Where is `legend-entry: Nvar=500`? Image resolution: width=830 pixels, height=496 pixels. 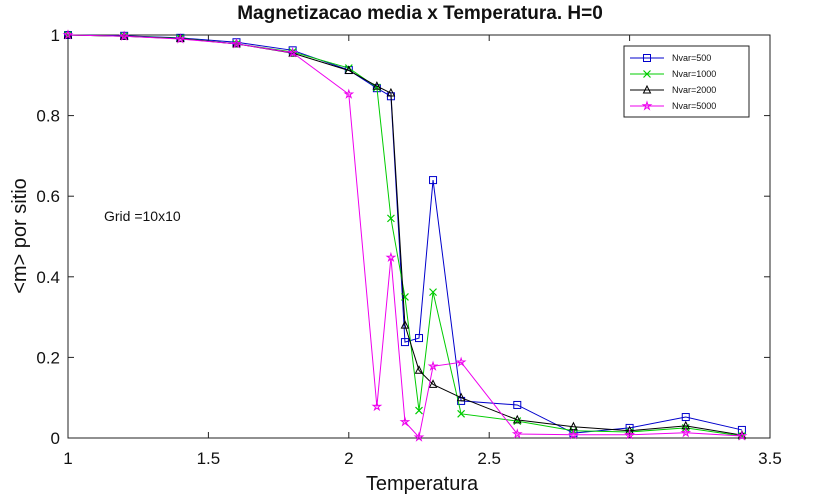
legend-entry: Nvar=500 is located at coordinates (670, 58).